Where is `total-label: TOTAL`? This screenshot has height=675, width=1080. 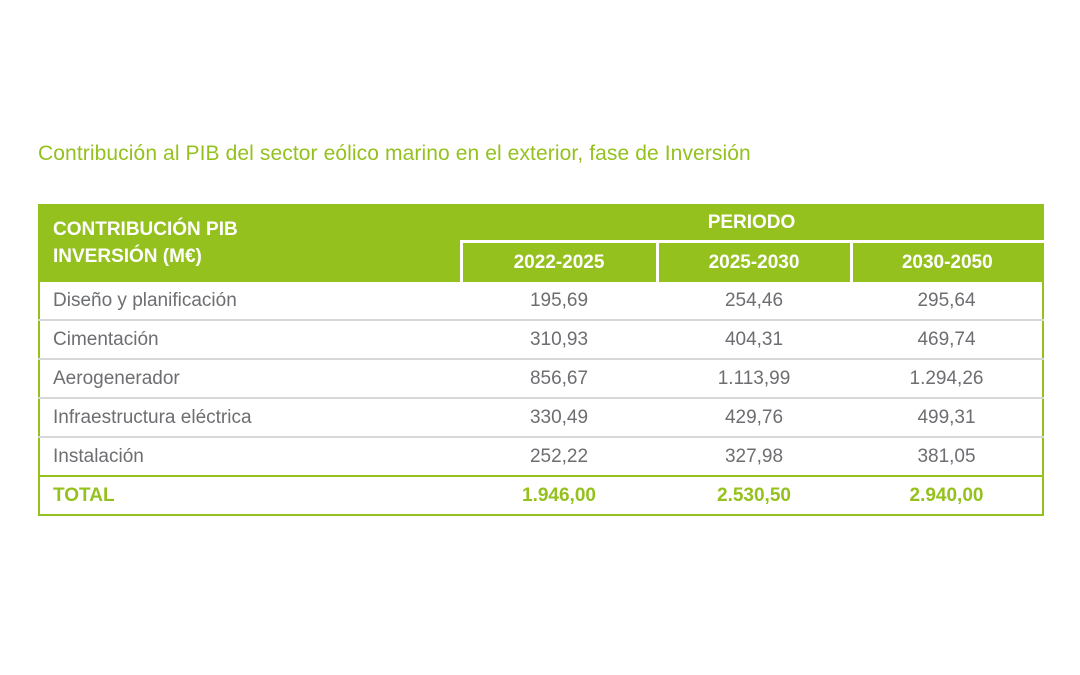
total-label: TOTAL is located at coordinates (250, 495).